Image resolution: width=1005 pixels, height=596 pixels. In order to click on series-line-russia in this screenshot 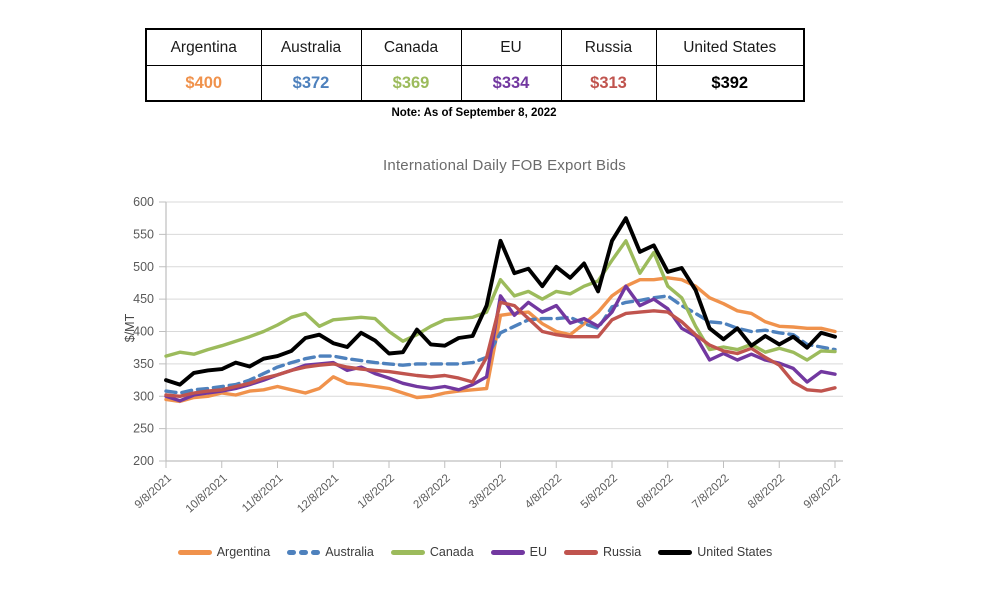, I will do `click(500, 349)`.